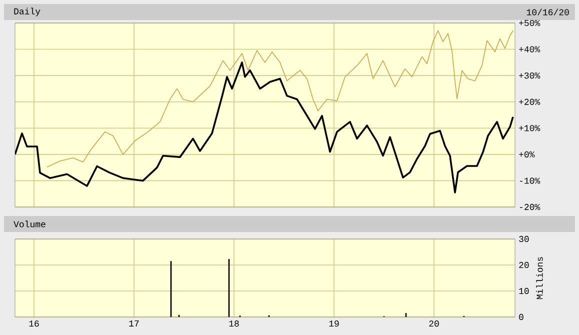 The image size is (579, 335). Describe the element at coordinates (134, 323) in the screenshot. I see `x-tick-label: 17` at that location.